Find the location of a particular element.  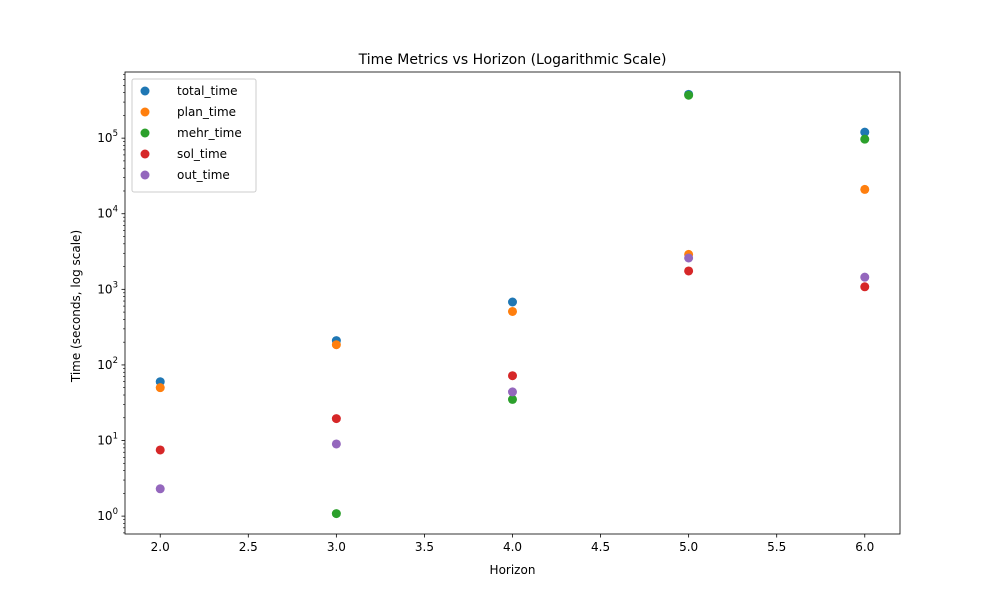

legend-box is located at coordinates (194, 135).